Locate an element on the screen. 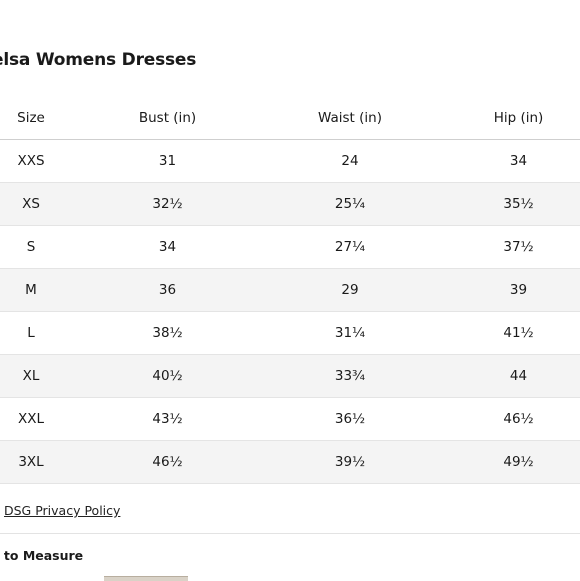 This screenshot has height=581, width=580. table-row: S 34 27¼ 37½ is located at coordinates (290, 247).